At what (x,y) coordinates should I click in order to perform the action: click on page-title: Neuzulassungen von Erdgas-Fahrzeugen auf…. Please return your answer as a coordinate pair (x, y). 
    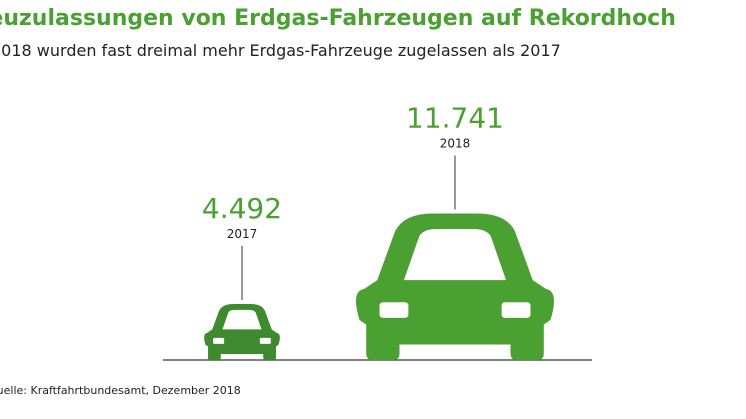
    Looking at the image, I should click on (338, 18).